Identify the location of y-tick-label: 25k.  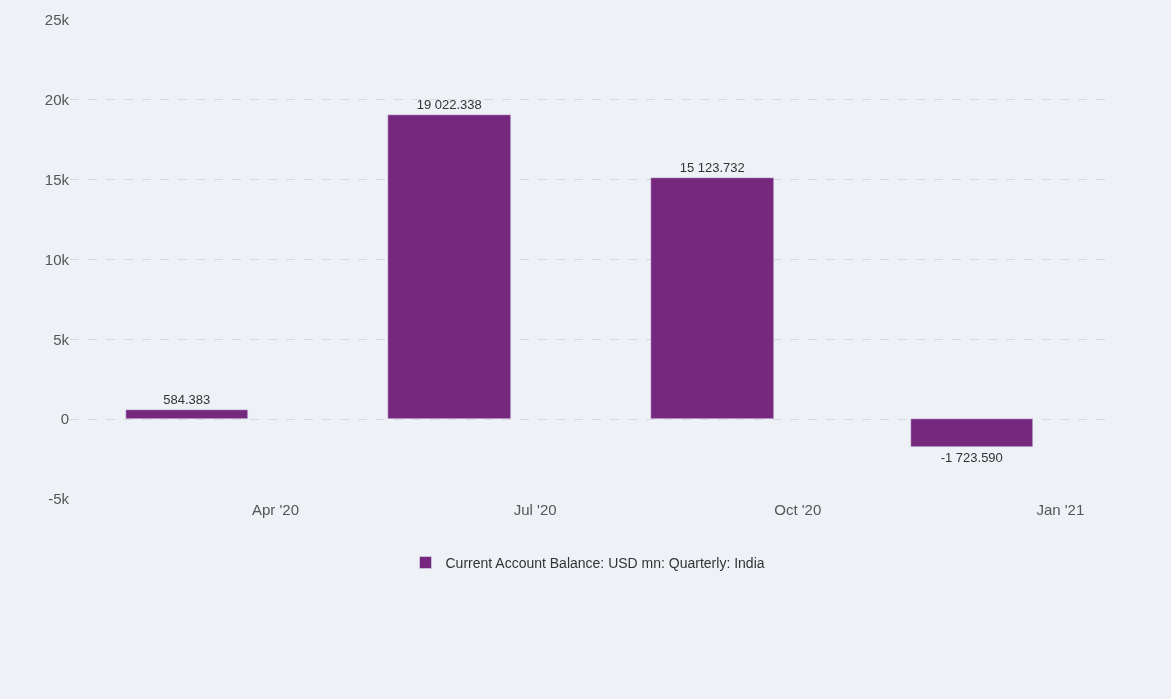
(57, 20).